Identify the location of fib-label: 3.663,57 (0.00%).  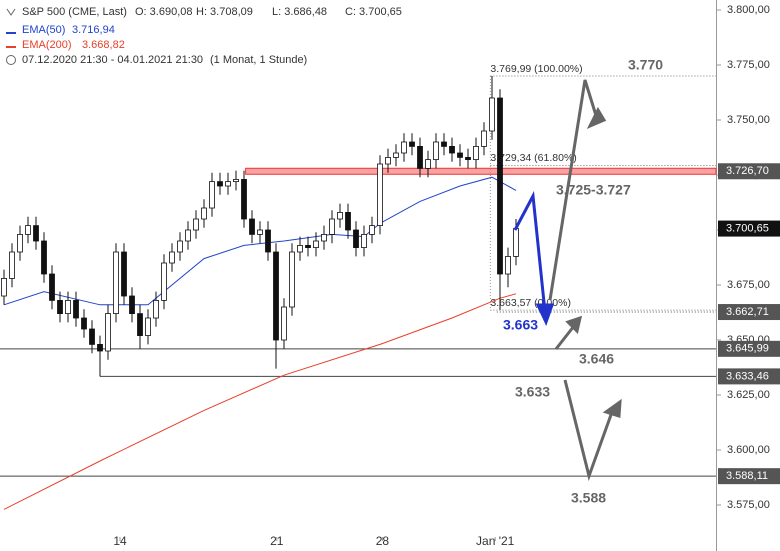
(530, 303).